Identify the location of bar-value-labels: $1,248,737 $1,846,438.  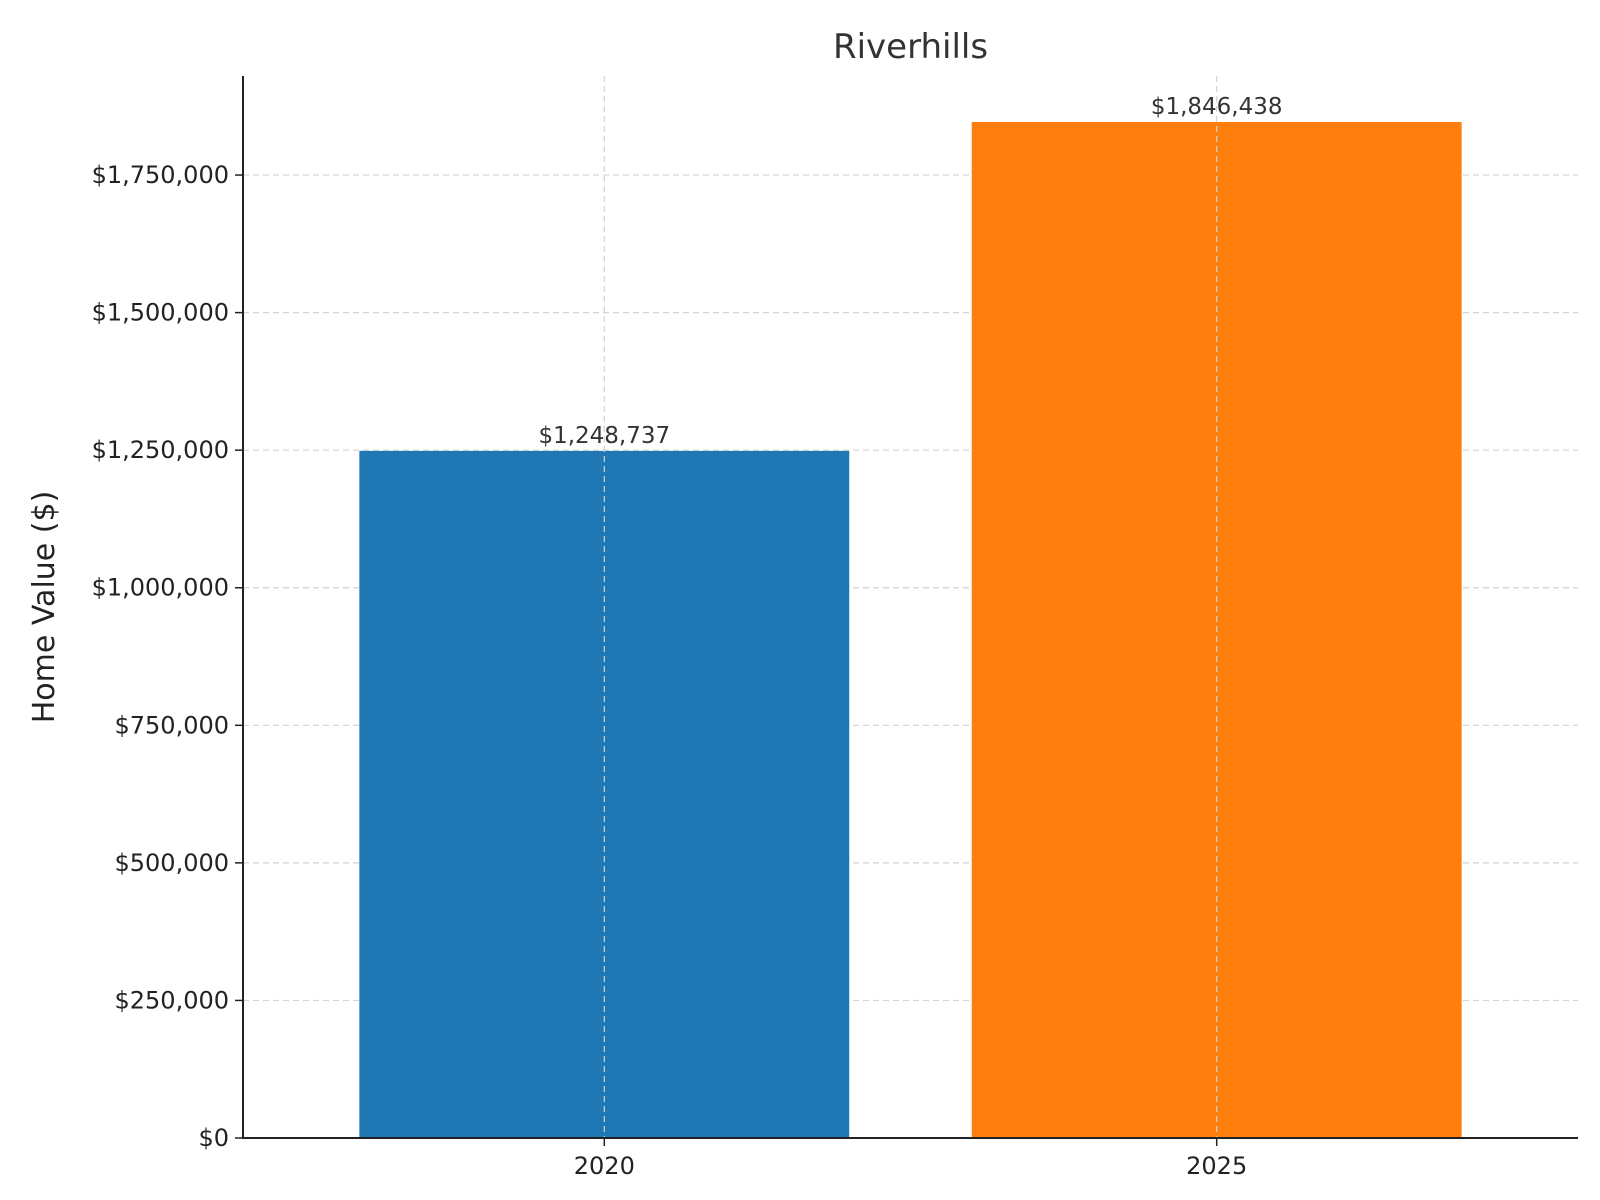
(910, 271).